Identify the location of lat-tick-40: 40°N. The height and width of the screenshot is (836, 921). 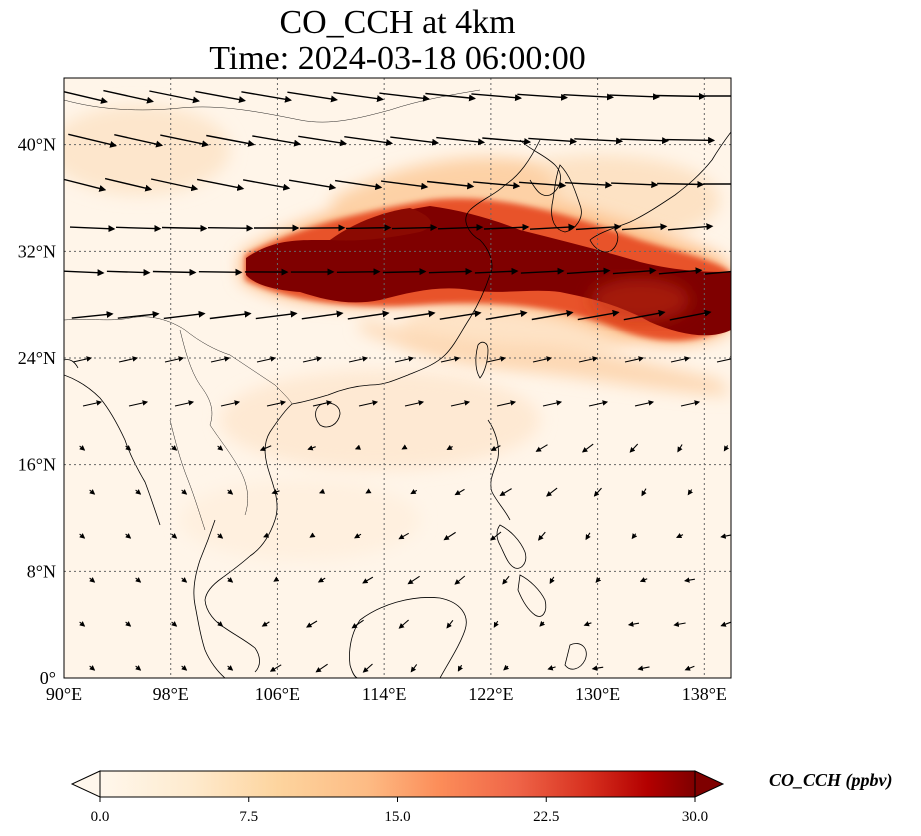
(37, 145).